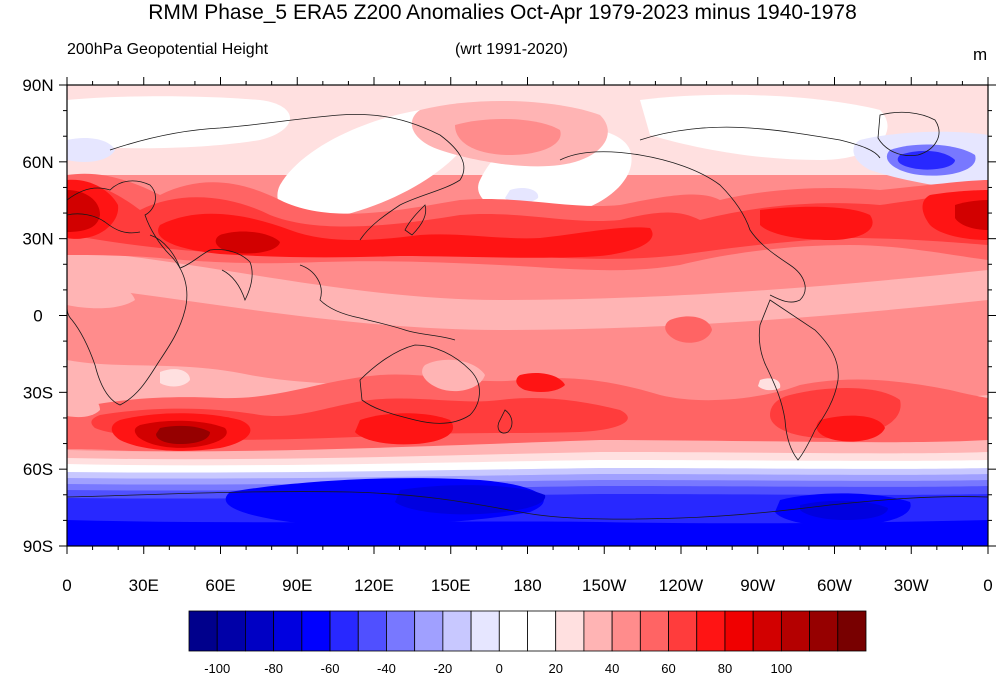  I want to click on coast-antarctica, so click(527, 505).